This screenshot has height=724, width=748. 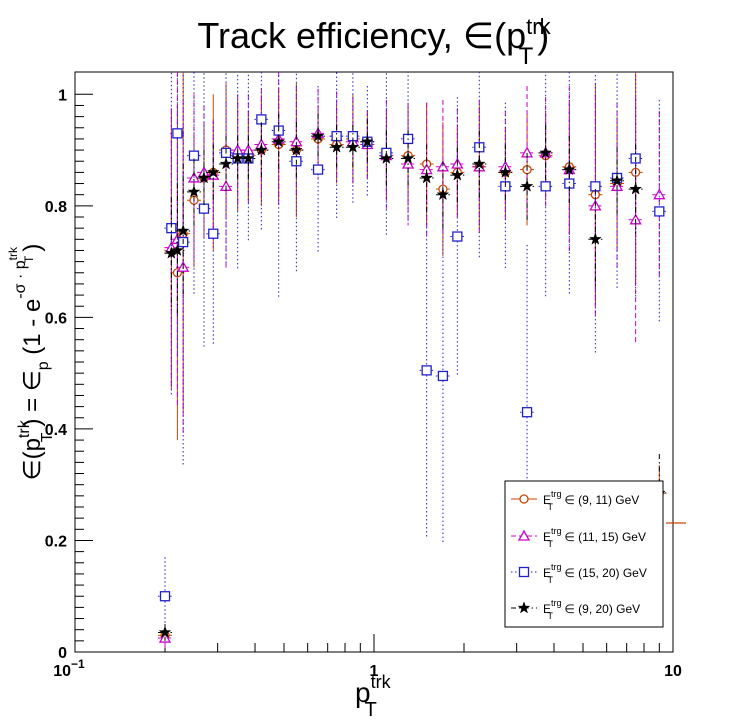 I want to click on x-axis-label: ptrk T, so click(x=373, y=696).